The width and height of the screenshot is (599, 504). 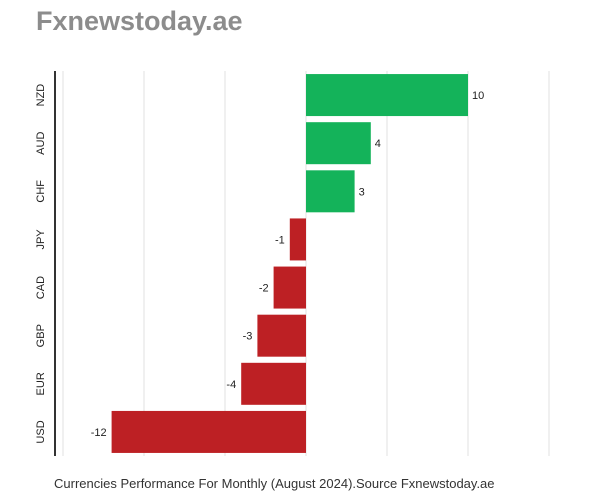 I want to click on data-label-chf: 3, so click(x=362, y=192).